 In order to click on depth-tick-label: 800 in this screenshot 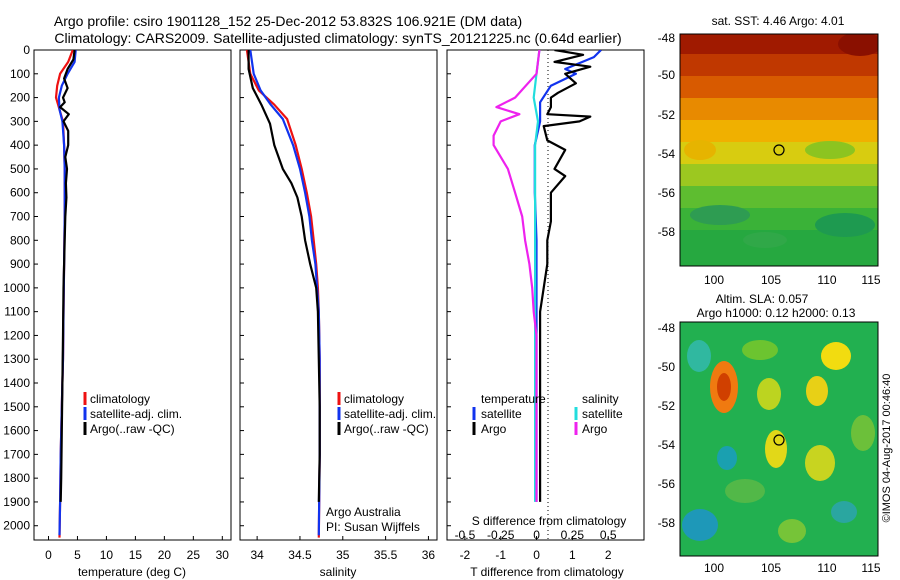, I will do `click(20, 240)`.